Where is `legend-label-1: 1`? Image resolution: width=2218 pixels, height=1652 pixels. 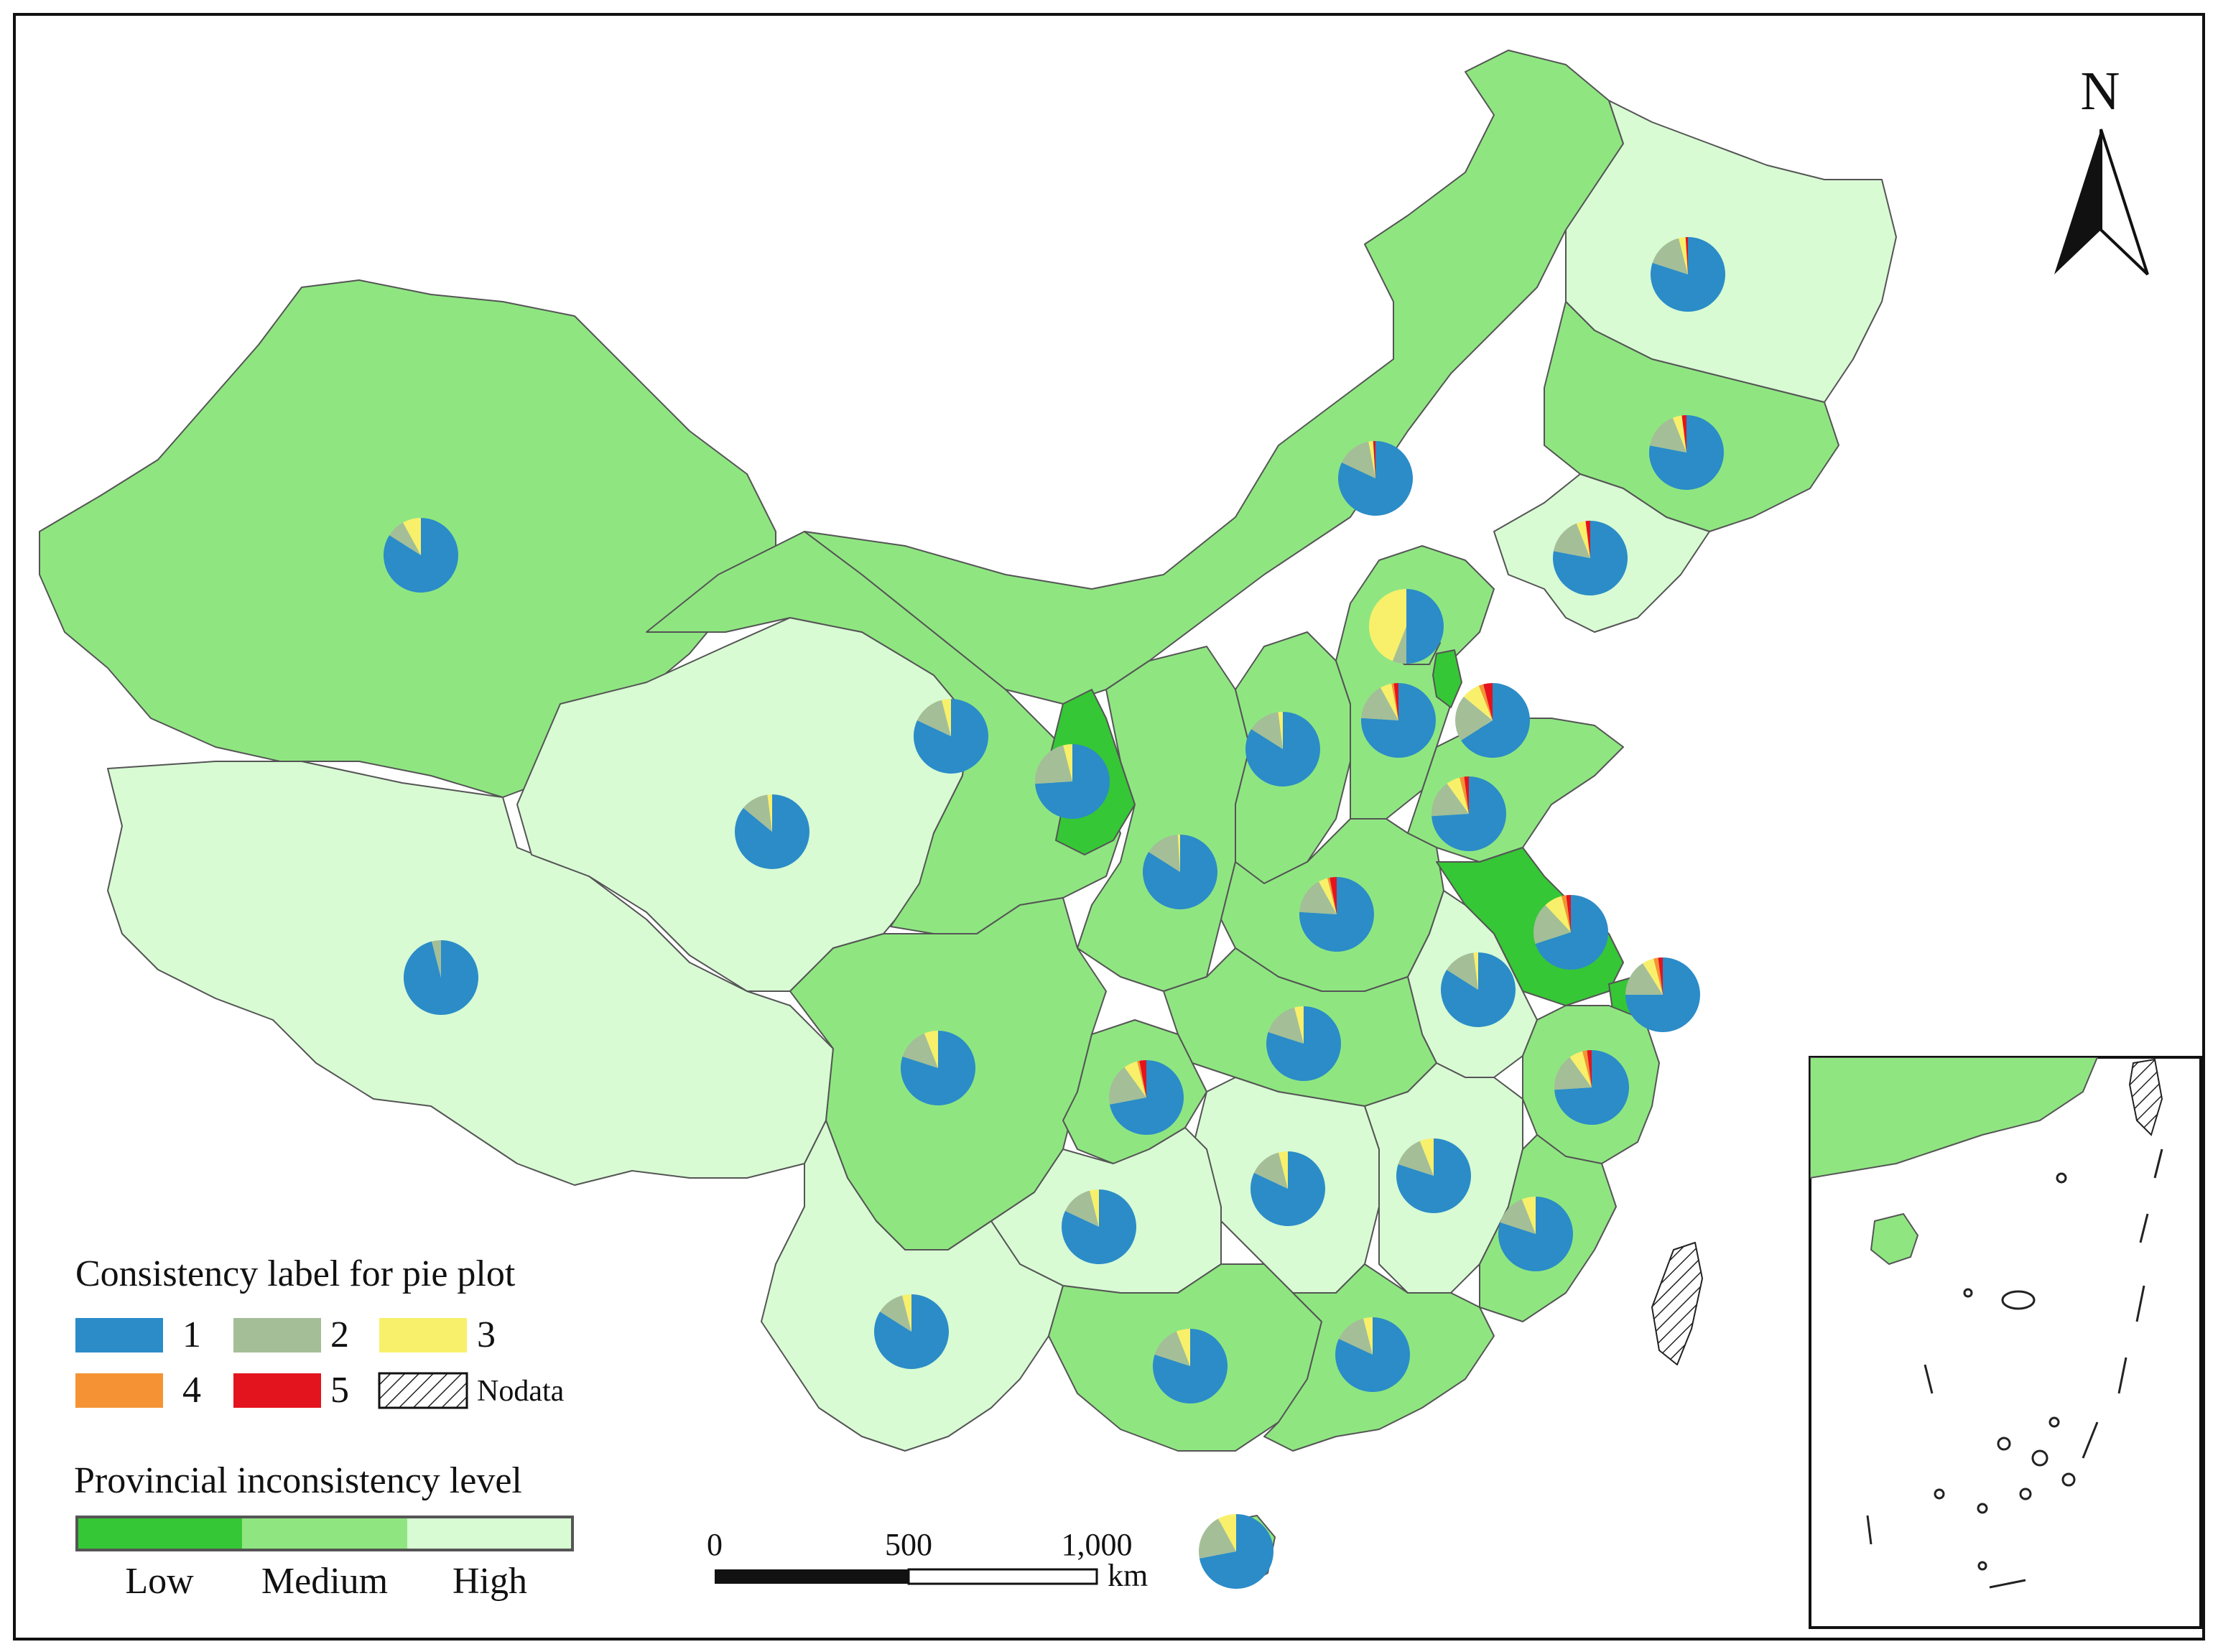 legend-label-1: 1 is located at coordinates (191, 1334).